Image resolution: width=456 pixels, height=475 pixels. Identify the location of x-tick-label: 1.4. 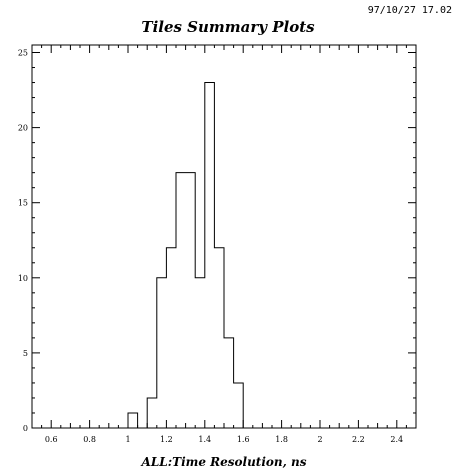
(204, 439).